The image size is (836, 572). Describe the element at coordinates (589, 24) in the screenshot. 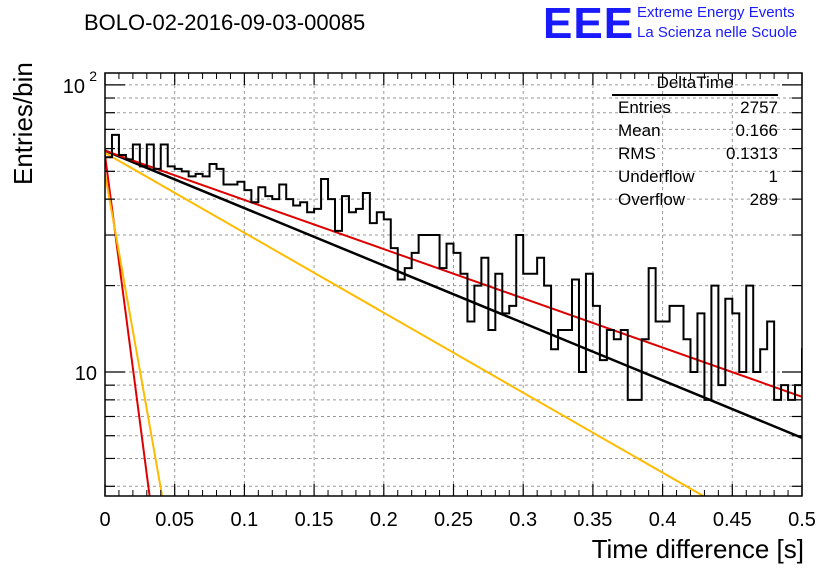

I see `eee-logo: EEE` at that location.